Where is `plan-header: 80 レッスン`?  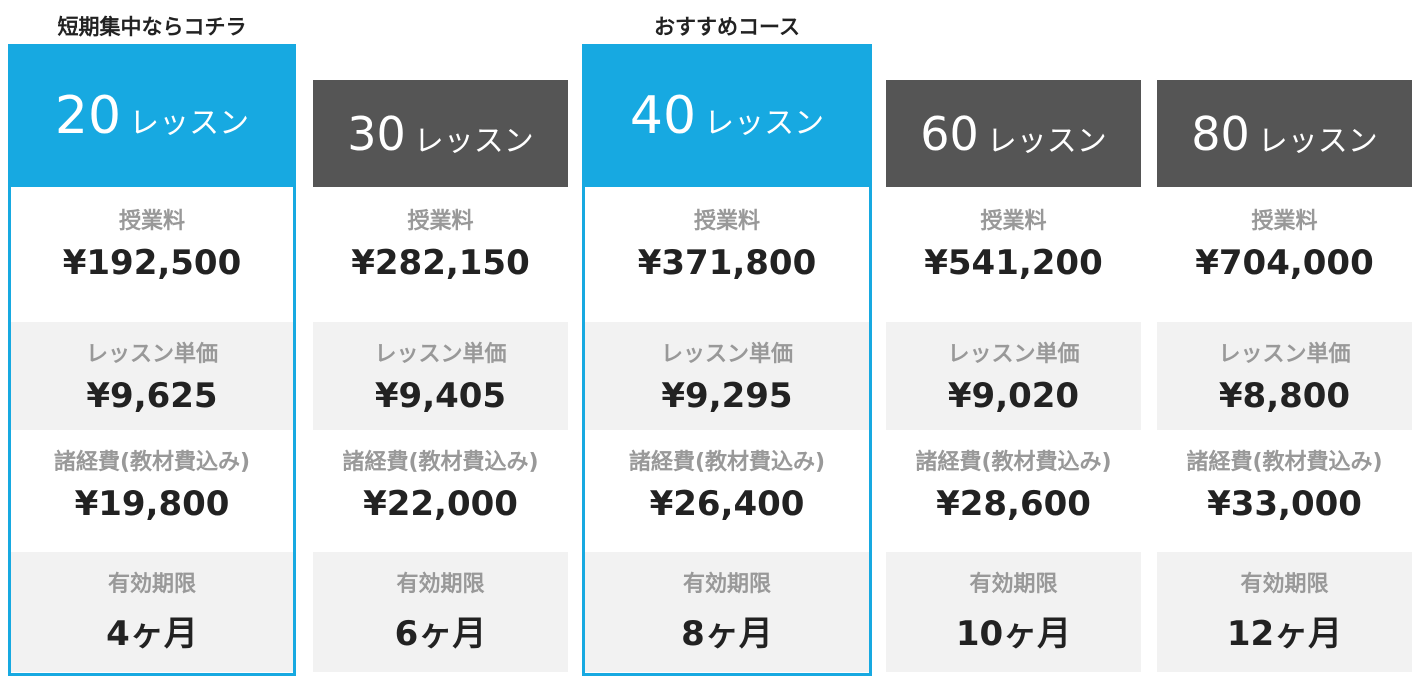
plan-header: 80 レッスン is located at coordinates (1284, 133).